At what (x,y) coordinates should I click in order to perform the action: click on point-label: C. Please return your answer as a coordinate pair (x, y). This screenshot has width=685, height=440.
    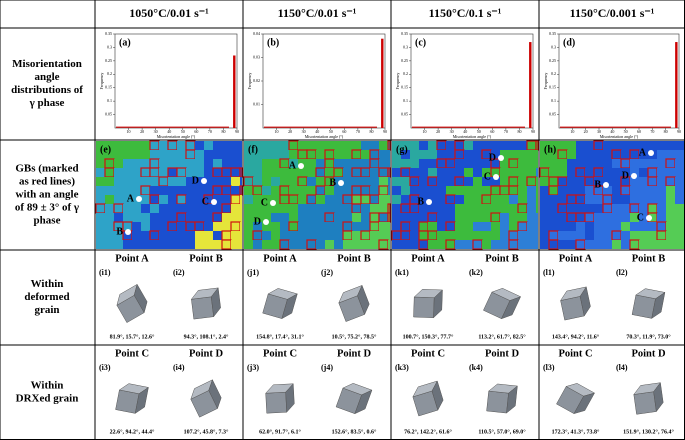
    Looking at the image, I should click on (640, 217).